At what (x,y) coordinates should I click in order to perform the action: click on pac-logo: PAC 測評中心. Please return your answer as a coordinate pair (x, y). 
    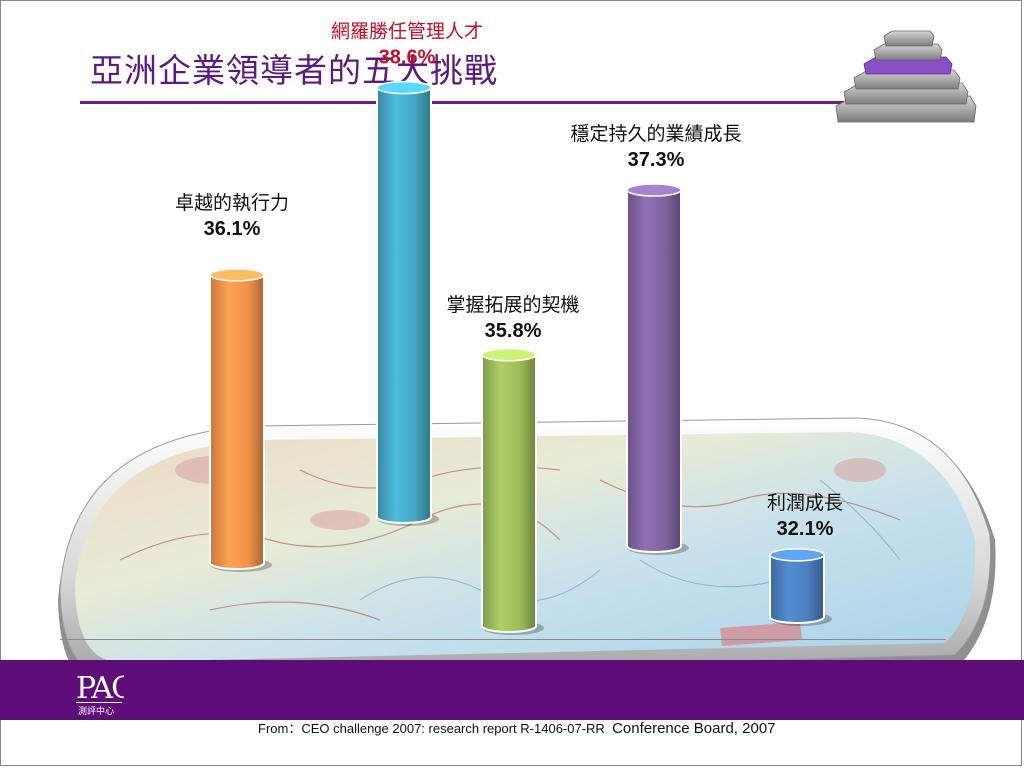
    Looking at the image, I should click on (100, 693).